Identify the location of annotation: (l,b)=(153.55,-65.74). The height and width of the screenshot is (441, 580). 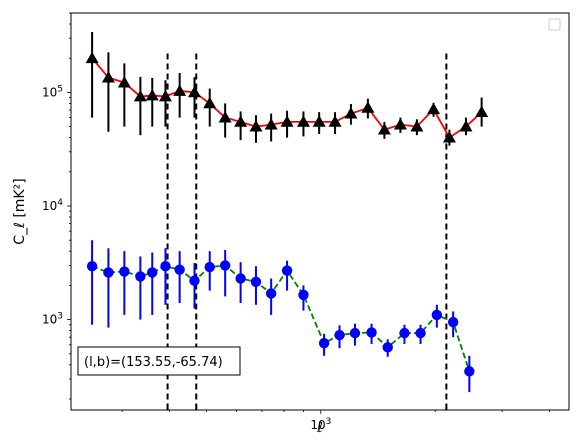
(159, 361).